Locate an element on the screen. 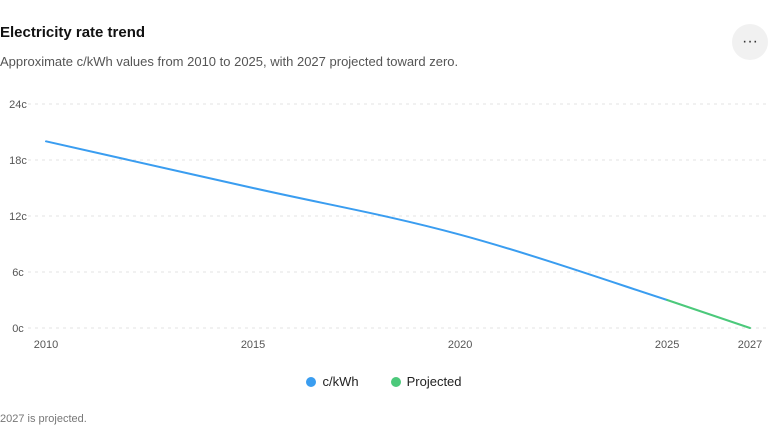 This screenshot has width=768, height=432. more-icon: ··· is located at coordinates (750, 41).